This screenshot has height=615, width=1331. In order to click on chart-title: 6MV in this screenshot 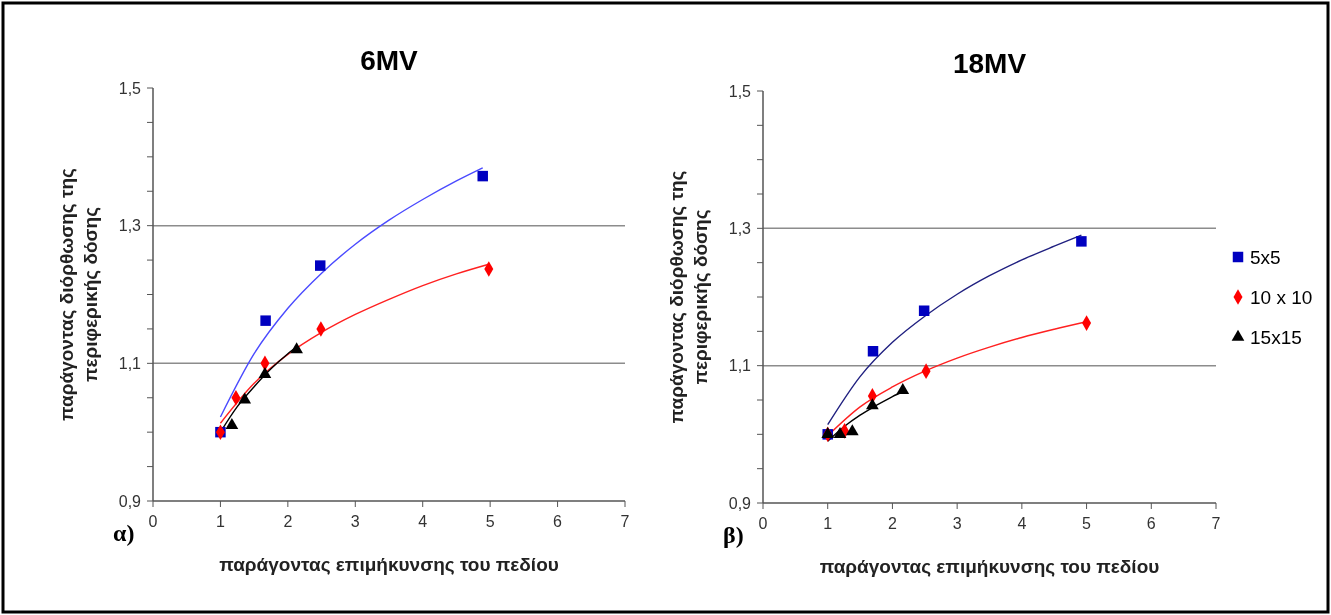, I will do `click(389, 60)`.